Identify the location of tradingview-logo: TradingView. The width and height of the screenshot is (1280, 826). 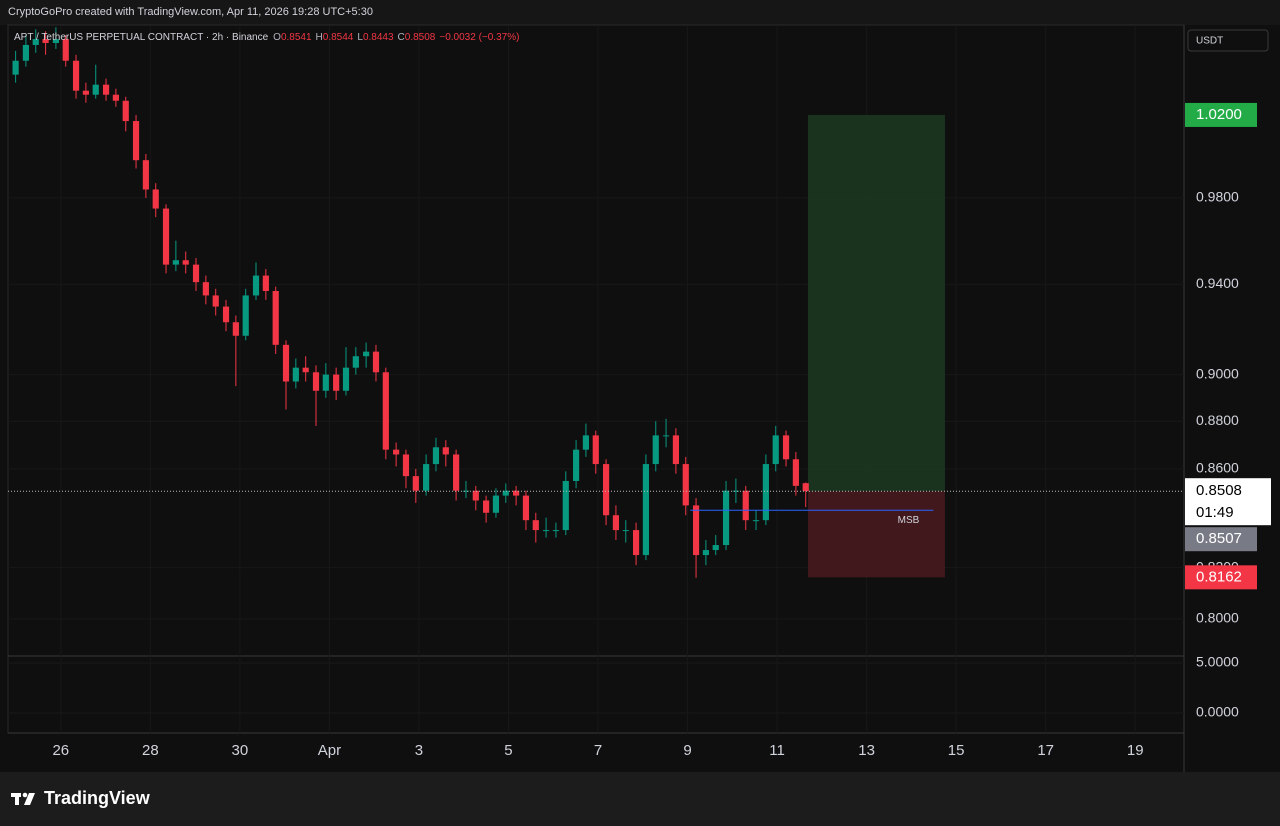
(81, 798).